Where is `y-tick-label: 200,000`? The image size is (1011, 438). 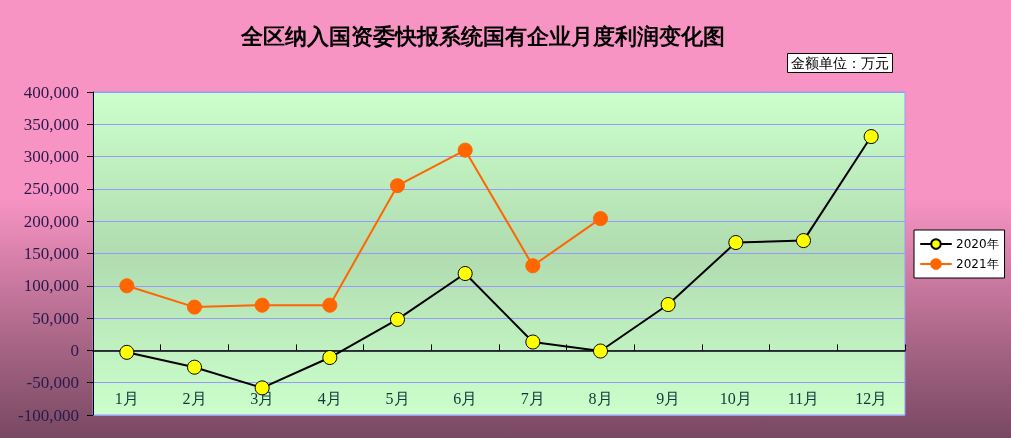
y-tick-label: 200,000 is located at coordinates (51, 221).